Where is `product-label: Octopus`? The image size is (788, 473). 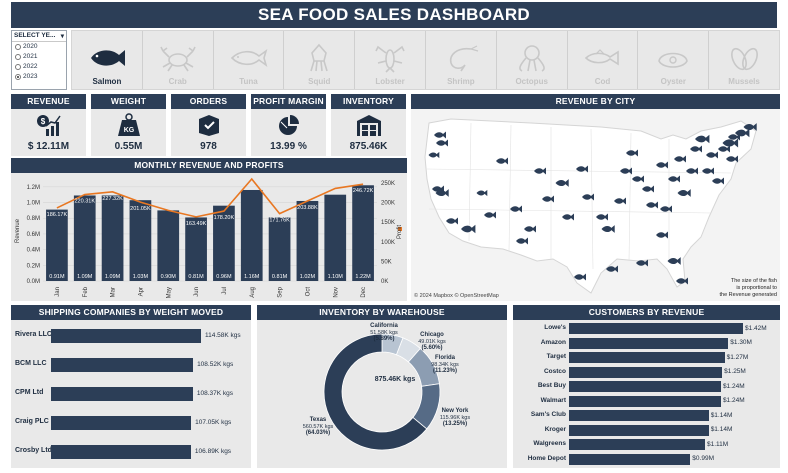 product-label: Octopus is located at coordinates (531, 81).